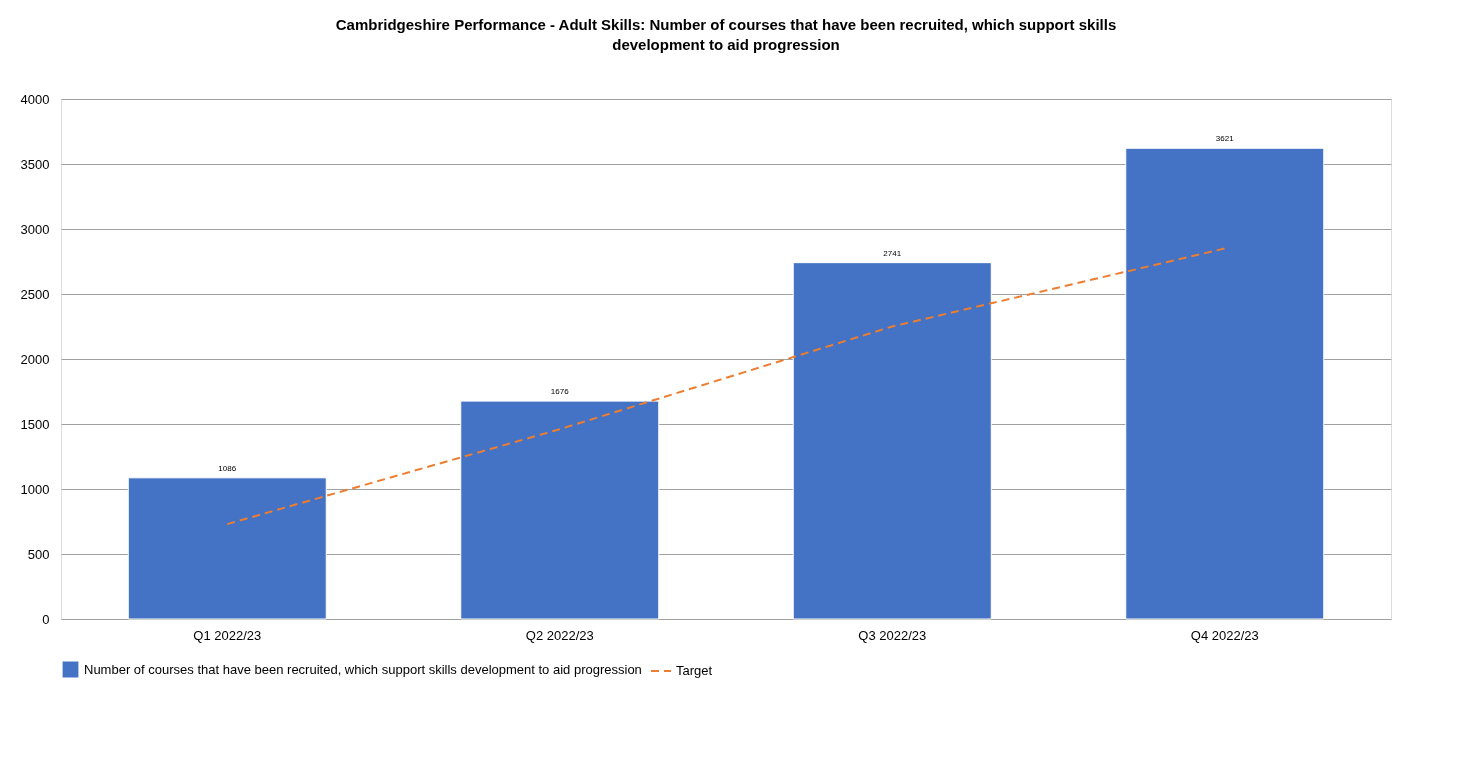 This screenshot has width=1461, height=781. What do you see at coordinates (694, 670) in the screenshot?
I see `legend-label: Target` at bounding box center [694, 670].